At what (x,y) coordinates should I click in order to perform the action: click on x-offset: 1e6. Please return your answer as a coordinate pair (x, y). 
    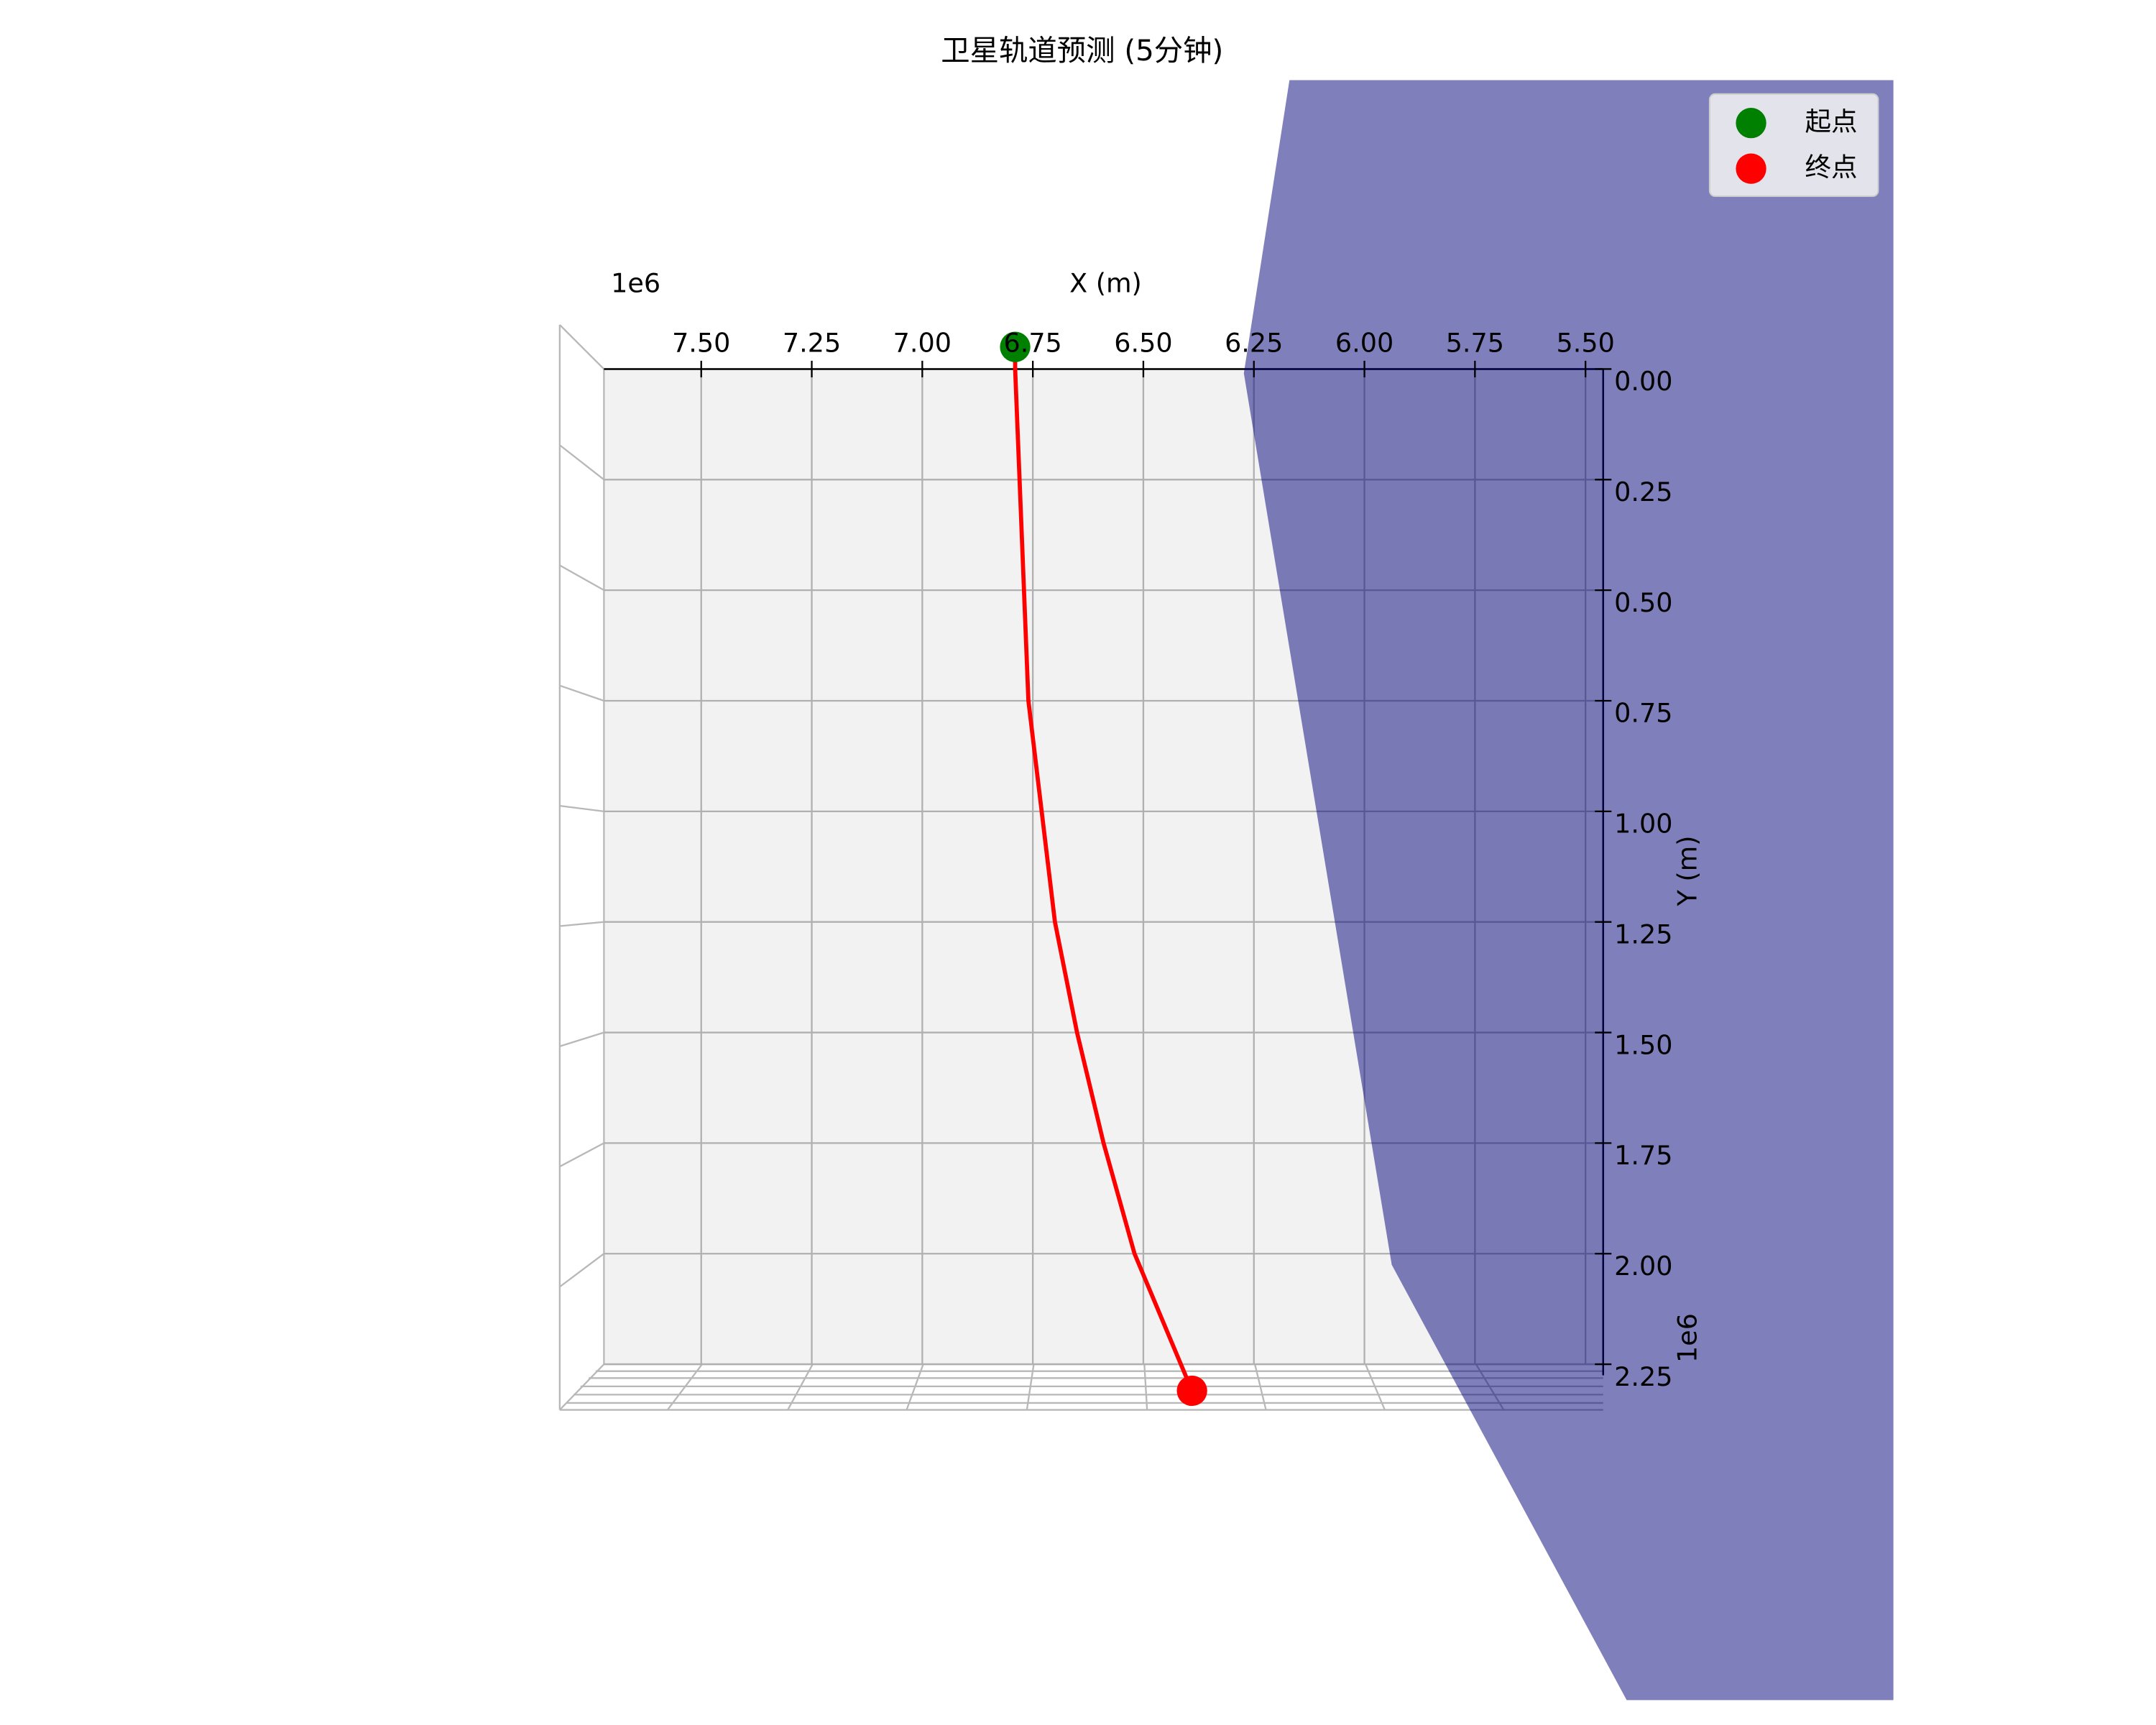
    Looking at the image, I should click on (635, 283).